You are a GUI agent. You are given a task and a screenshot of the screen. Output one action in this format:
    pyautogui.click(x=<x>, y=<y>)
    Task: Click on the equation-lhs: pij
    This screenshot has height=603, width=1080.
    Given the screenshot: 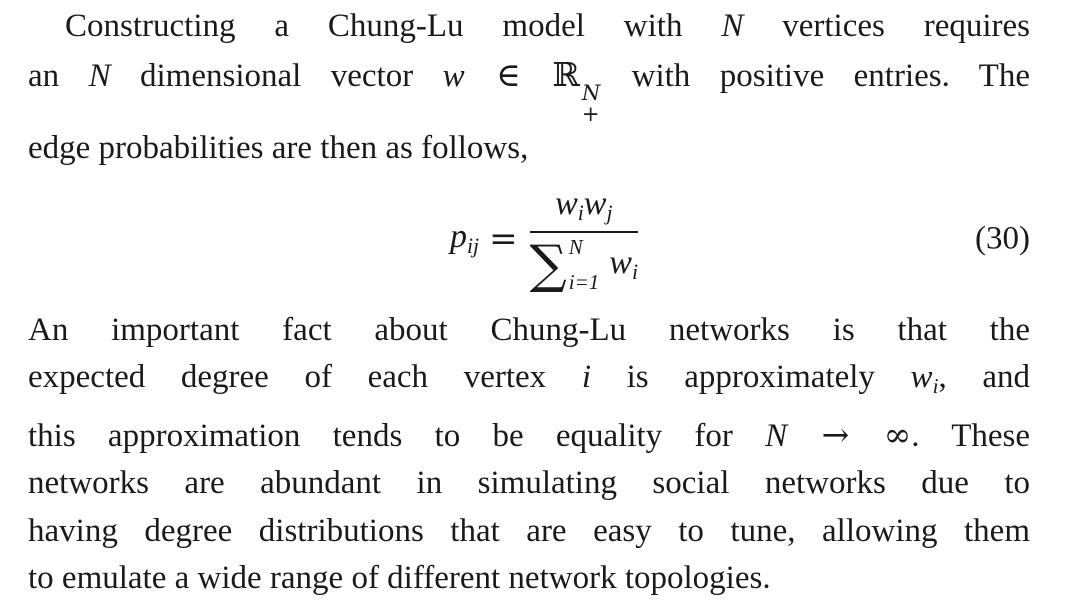 What is the action you would take?
    pyautogui.click(x=465, y=237)
    